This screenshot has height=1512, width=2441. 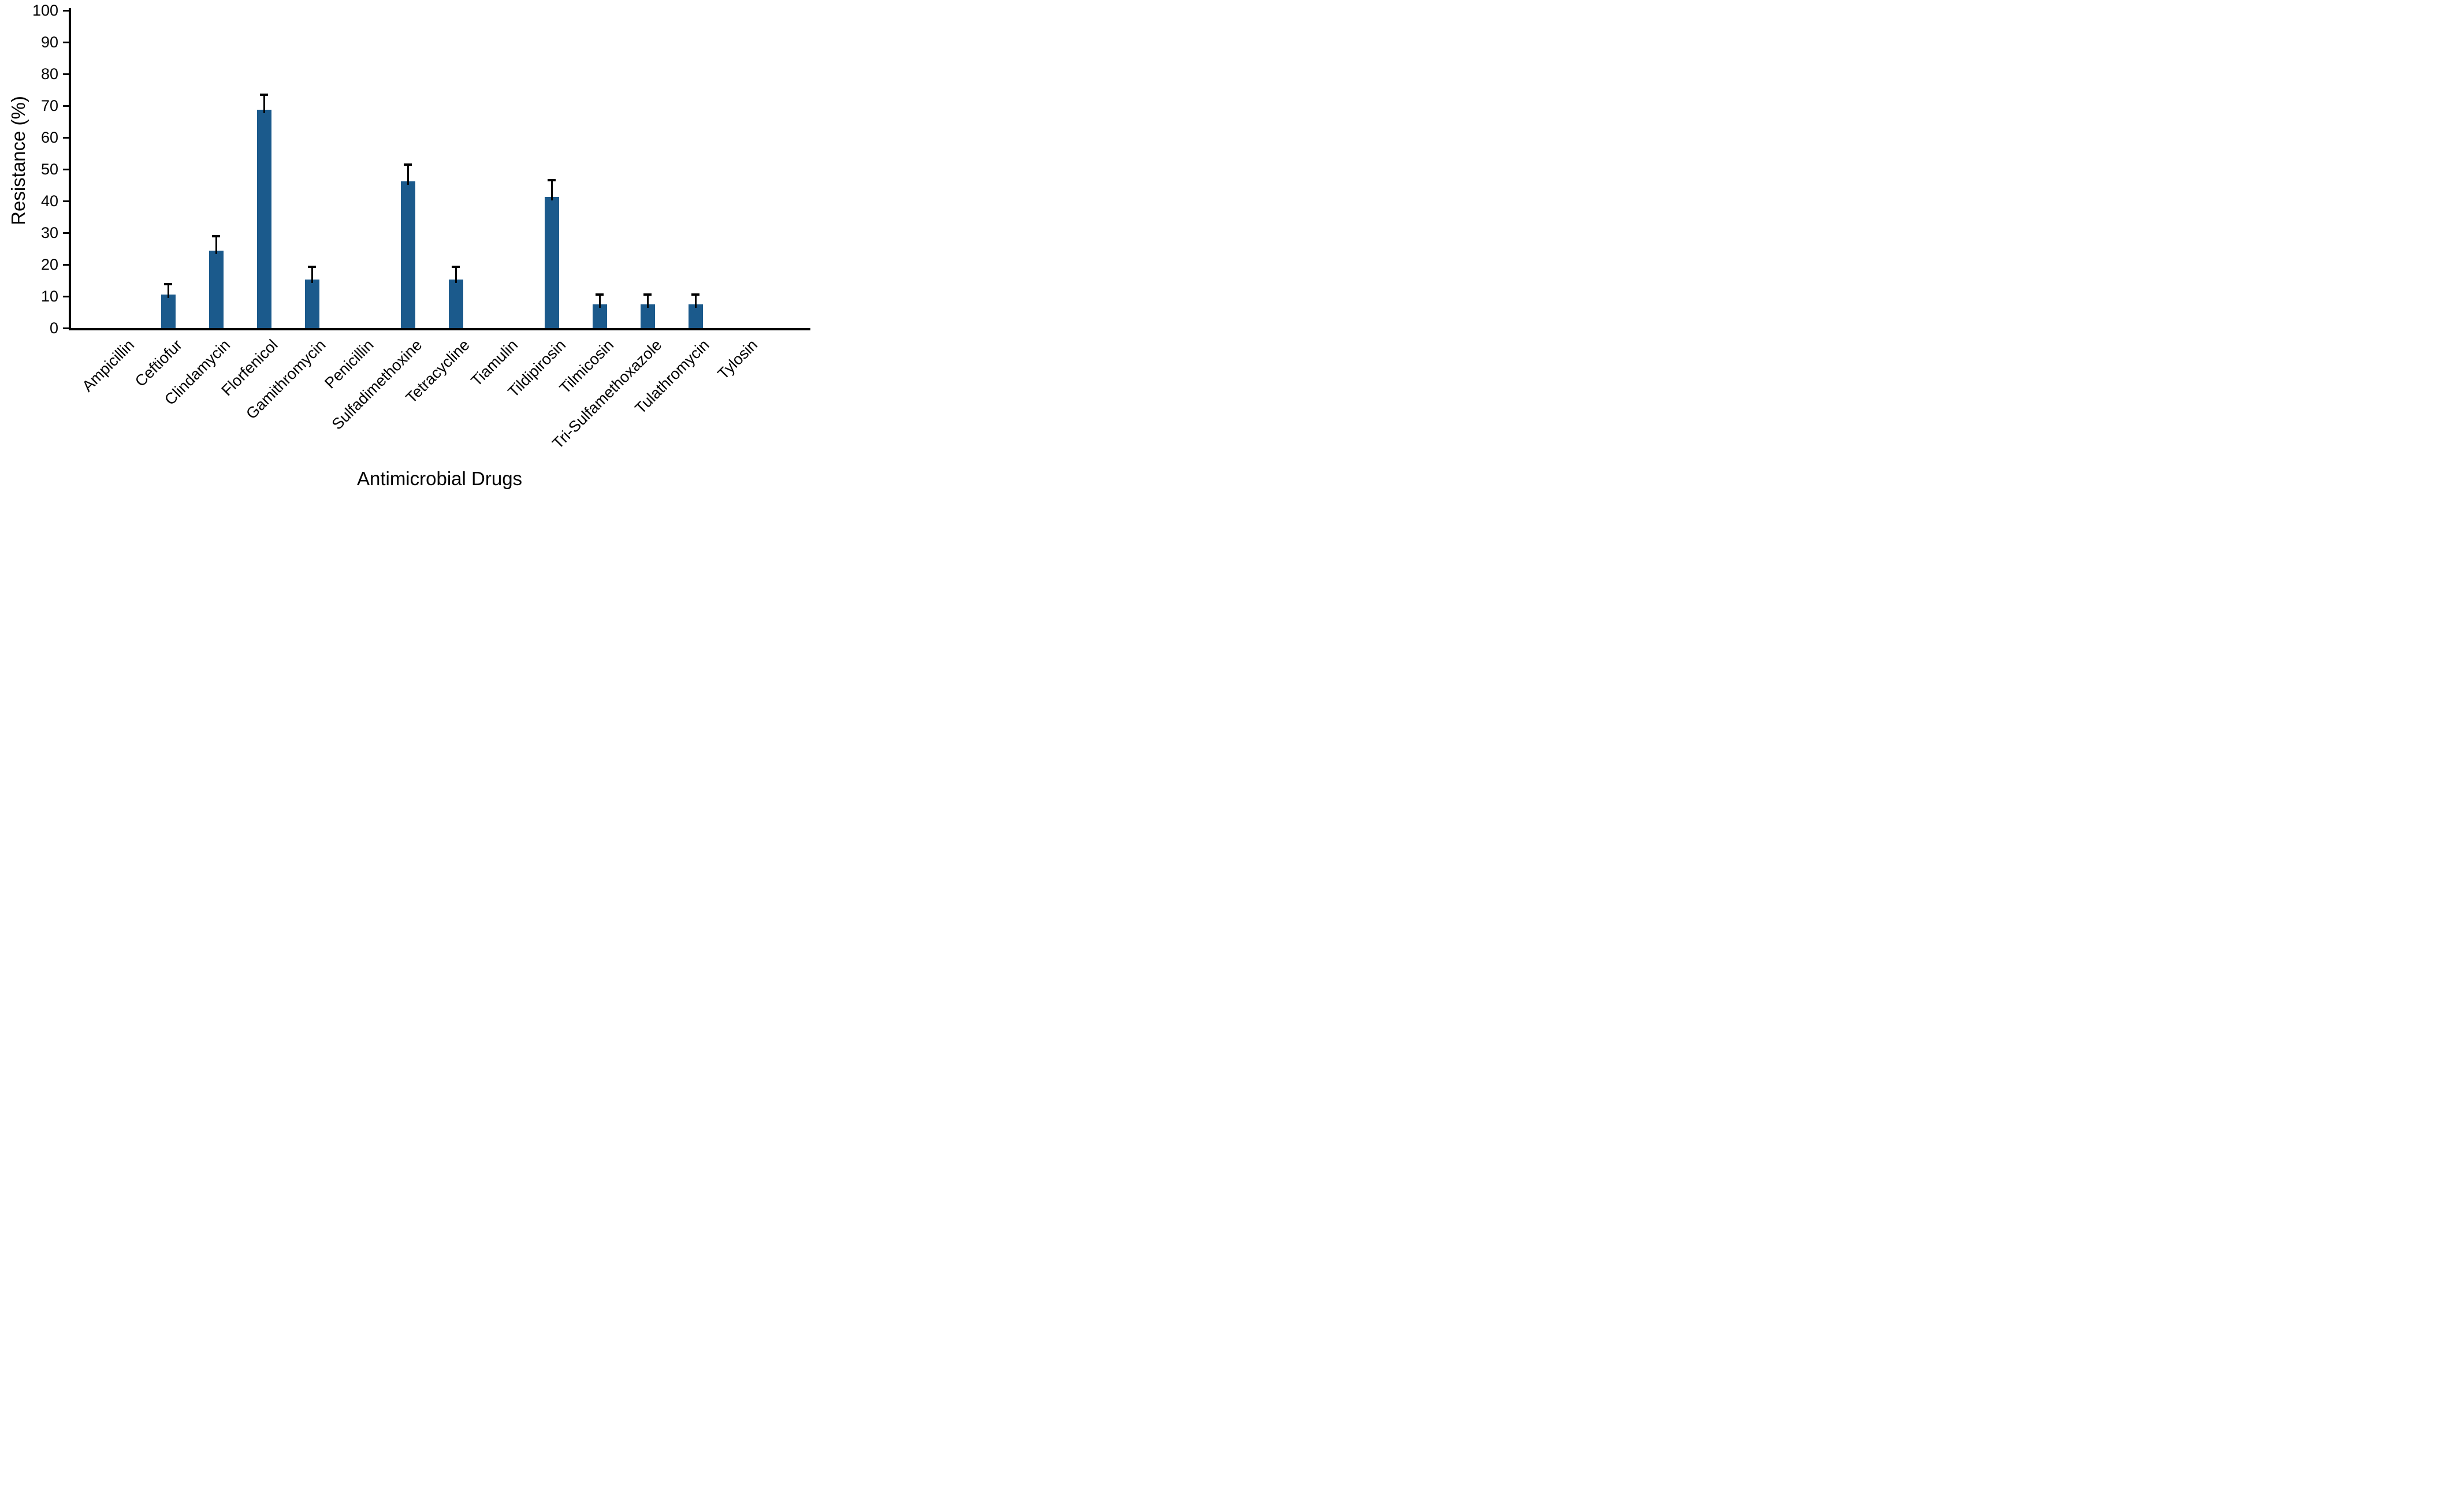 What do you see at coordinates (408, 174) in the screenshot?
I see `error-bar-line-sulfadimethoxine` at bounding box center [408, 174].